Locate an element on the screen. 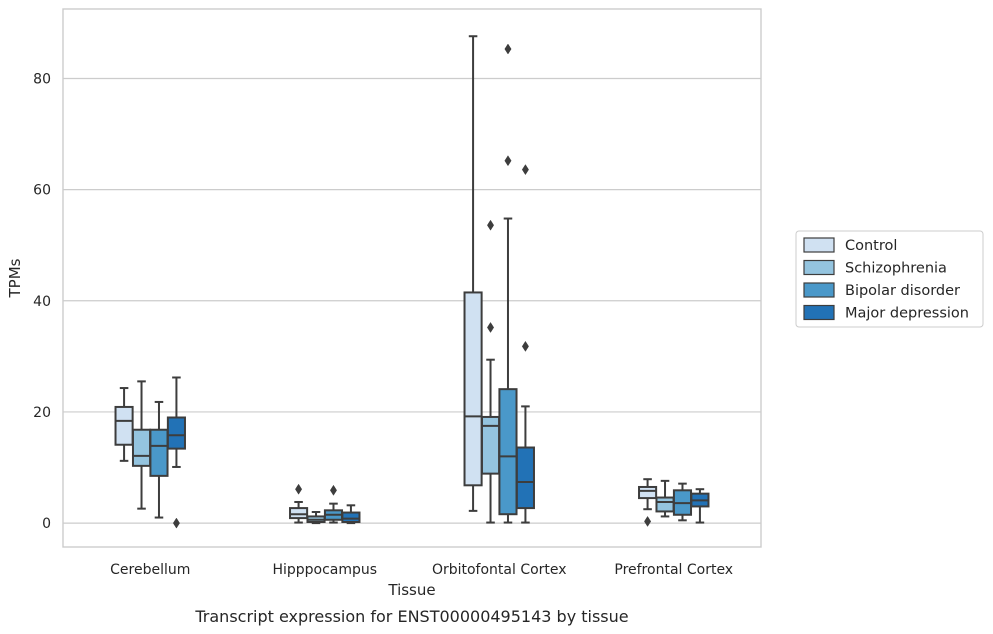 The height and width of the screenshot is (634, 993). y-tick-label: 20 is located at coordinates (42, 413).